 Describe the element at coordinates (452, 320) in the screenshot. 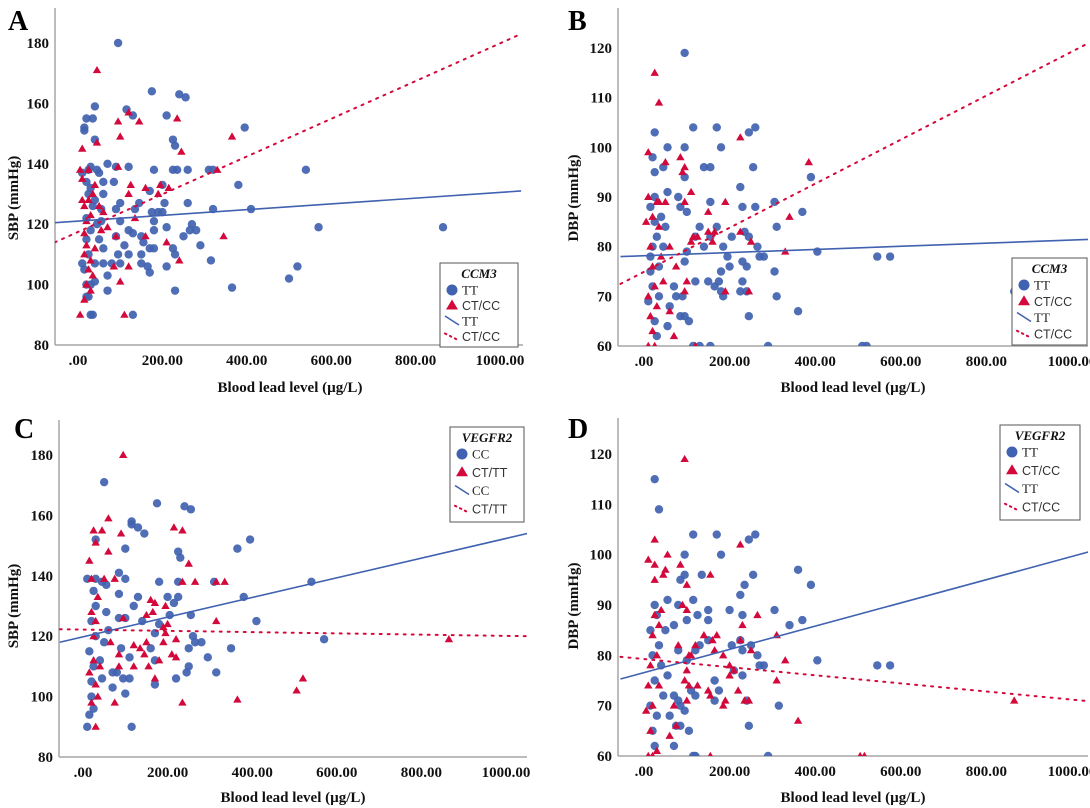

I see `legend-line-icon` at that location.